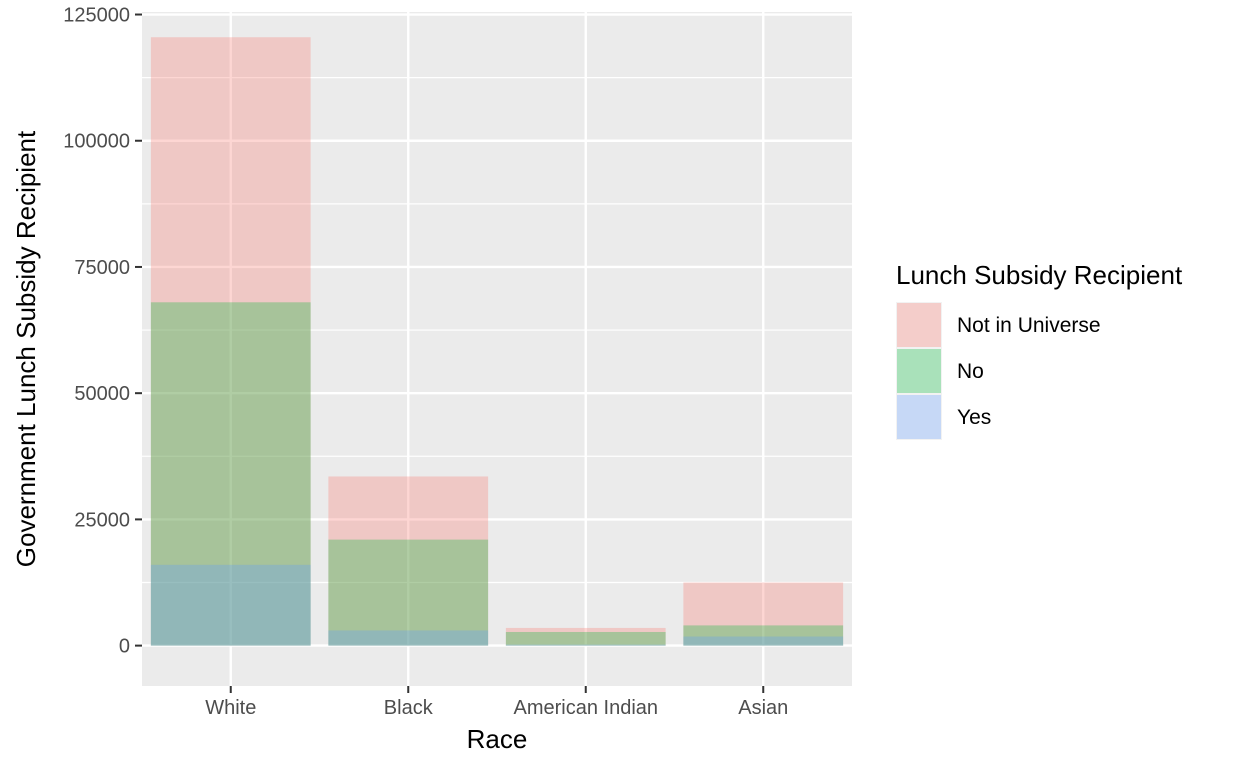 The image size is (1248, 768). Describe the element at coordinates (970, 371) in the screenshot. I see `legend-label: No` at that location.